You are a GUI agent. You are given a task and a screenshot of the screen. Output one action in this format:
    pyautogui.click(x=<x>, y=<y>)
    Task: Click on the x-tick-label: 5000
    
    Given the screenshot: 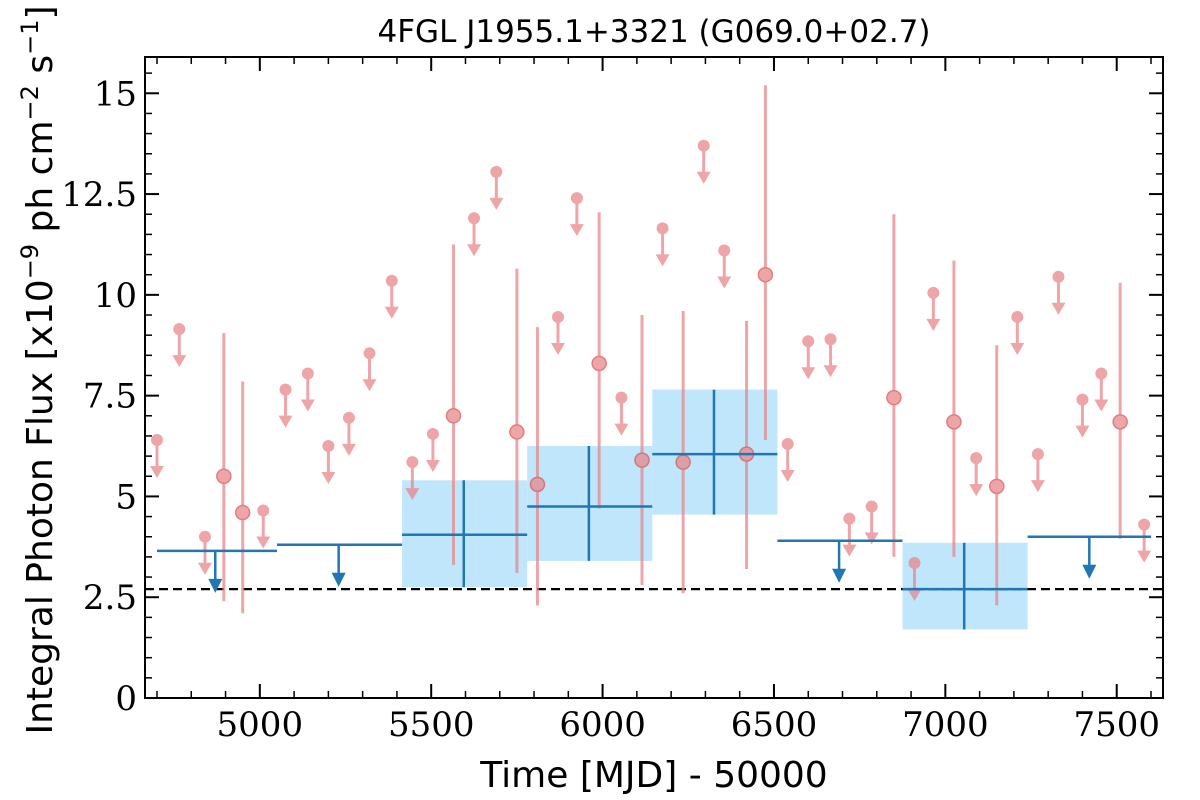 What is the action you would take?
    pyautogui.click(x=260, y=725)
    